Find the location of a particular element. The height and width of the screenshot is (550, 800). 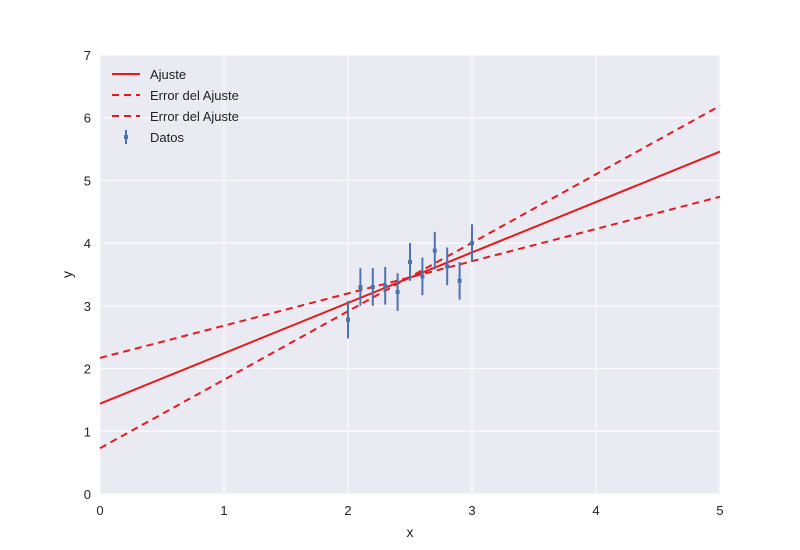

legend-label: Ajuste is located at coordinates (168, 74).